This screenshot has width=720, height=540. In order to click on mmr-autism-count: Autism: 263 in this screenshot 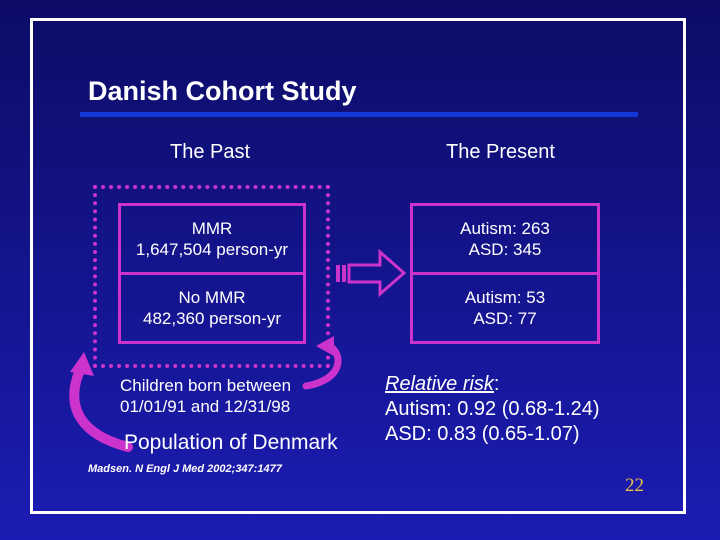, I will do `click(505, 228)`.